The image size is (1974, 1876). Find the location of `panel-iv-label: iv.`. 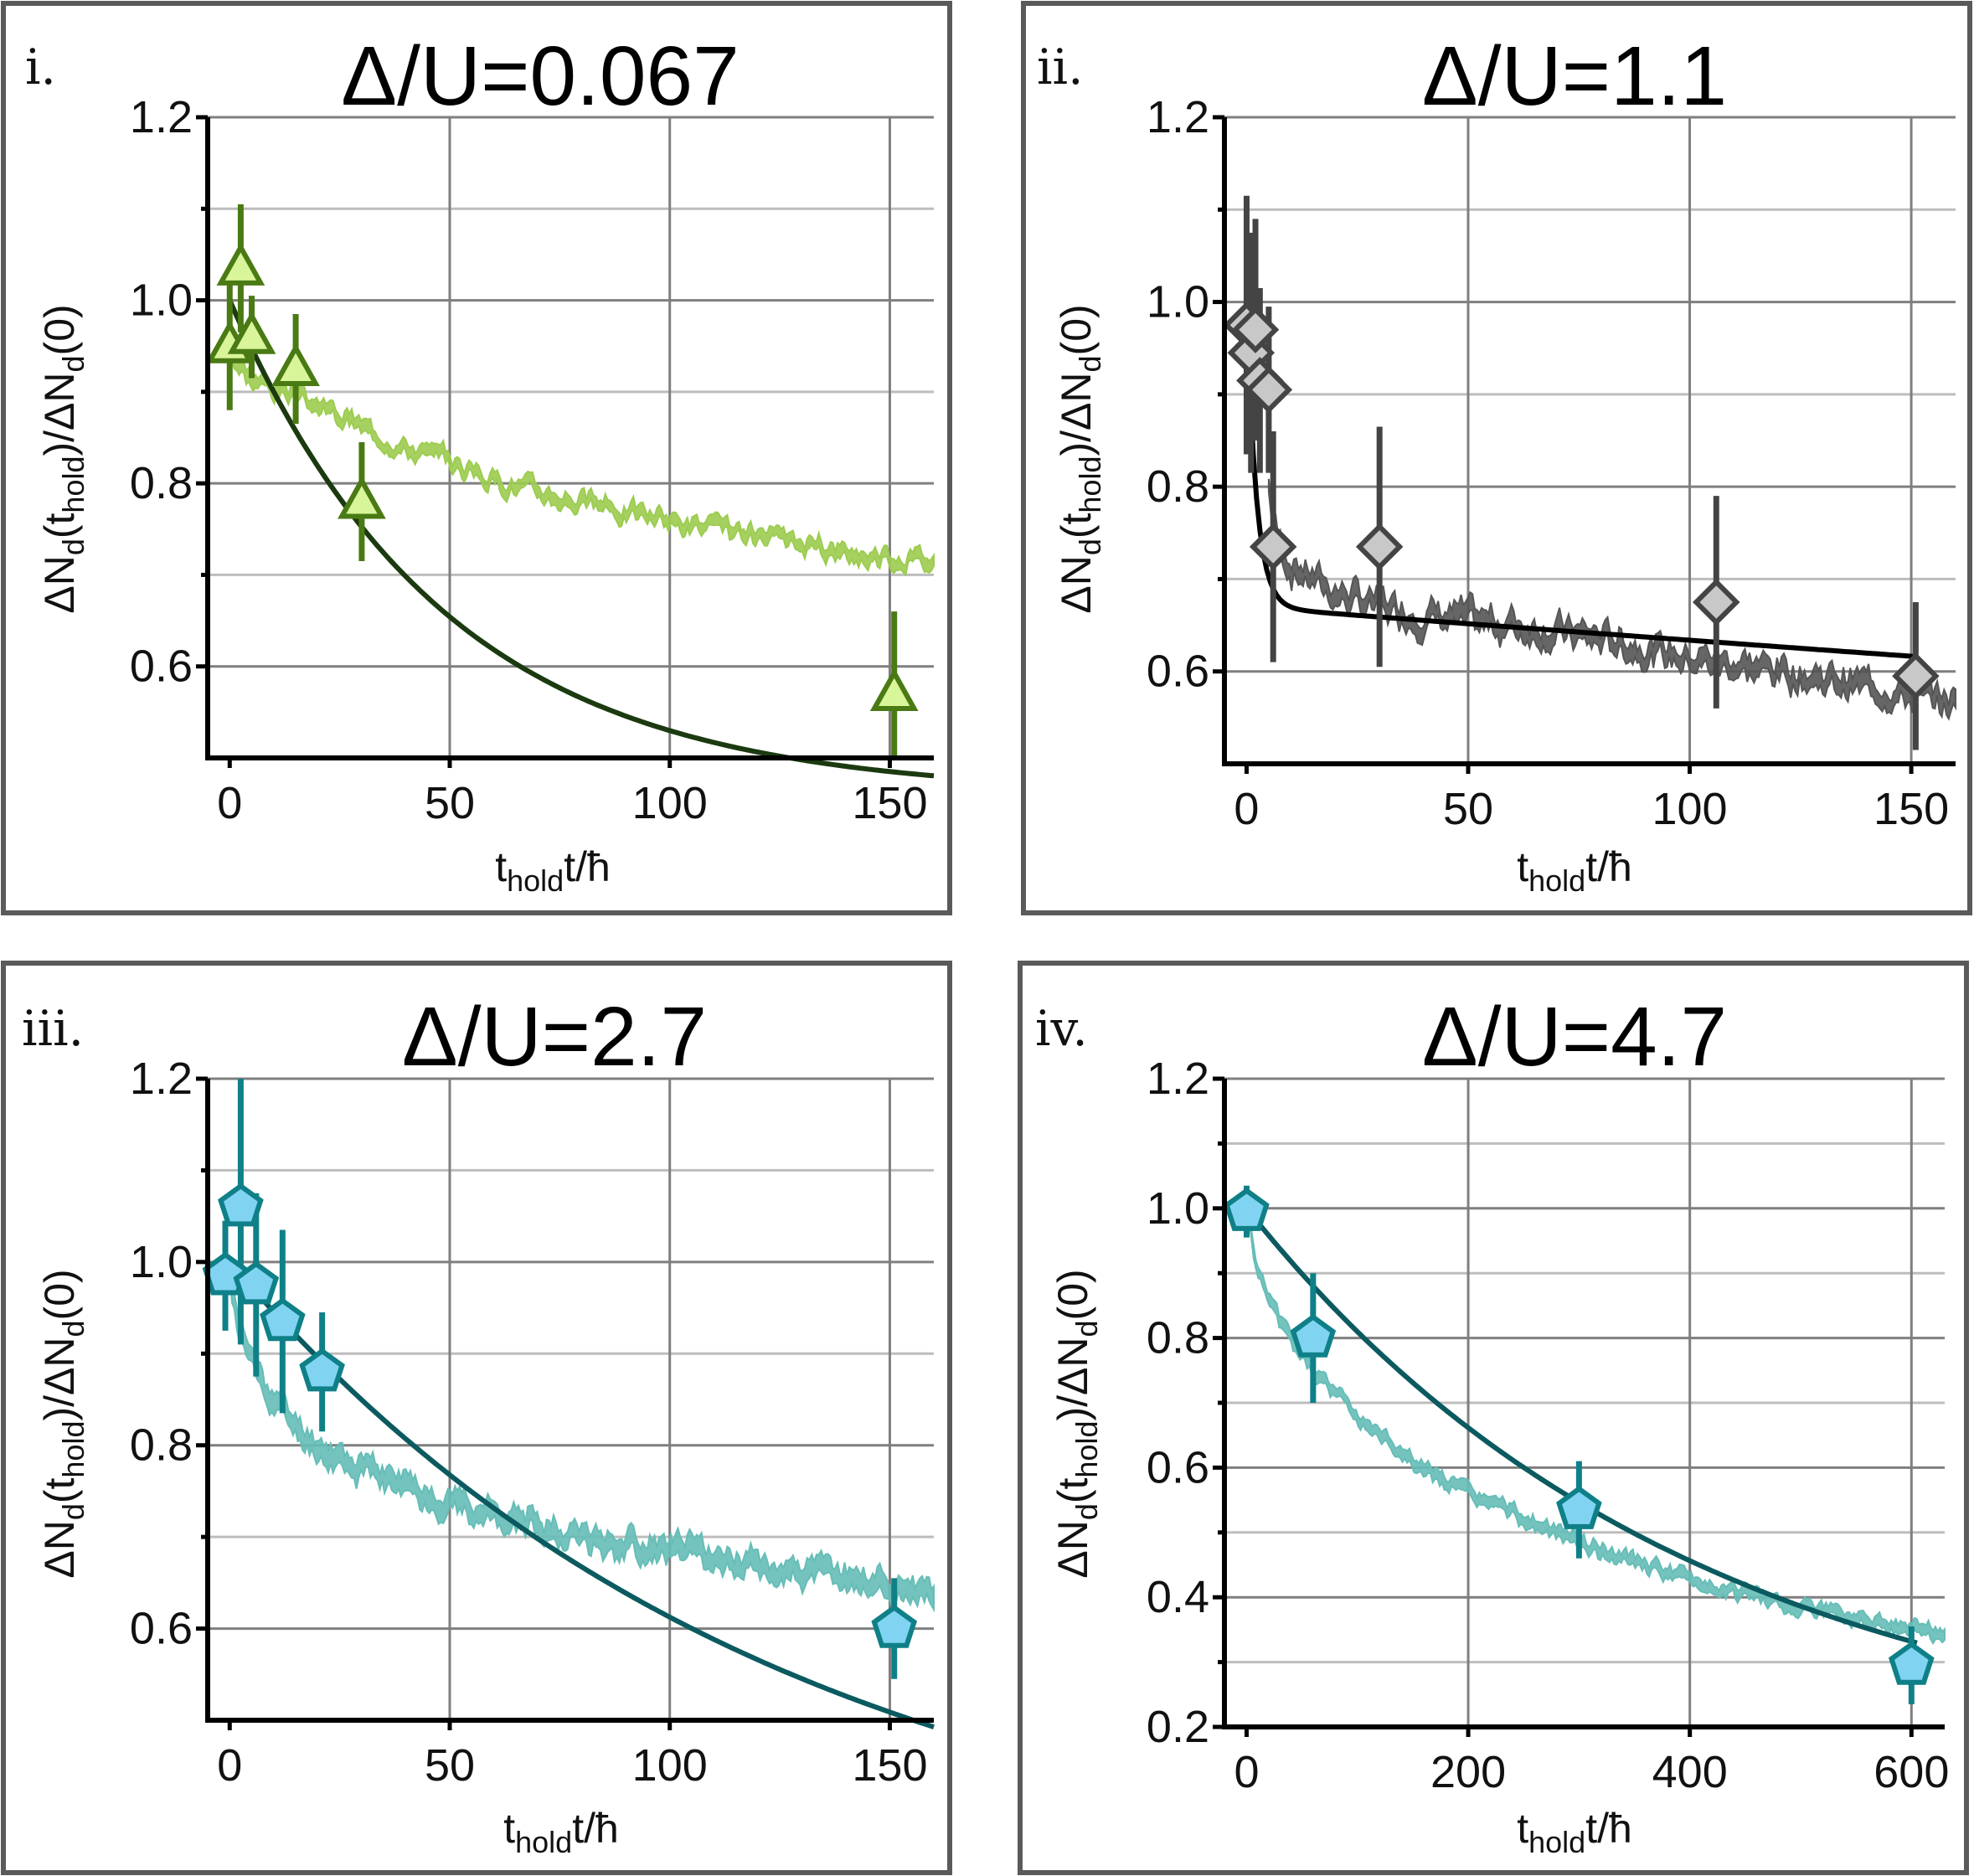

panel-iv-label: iv. is located at coordinates (1061, 1028).